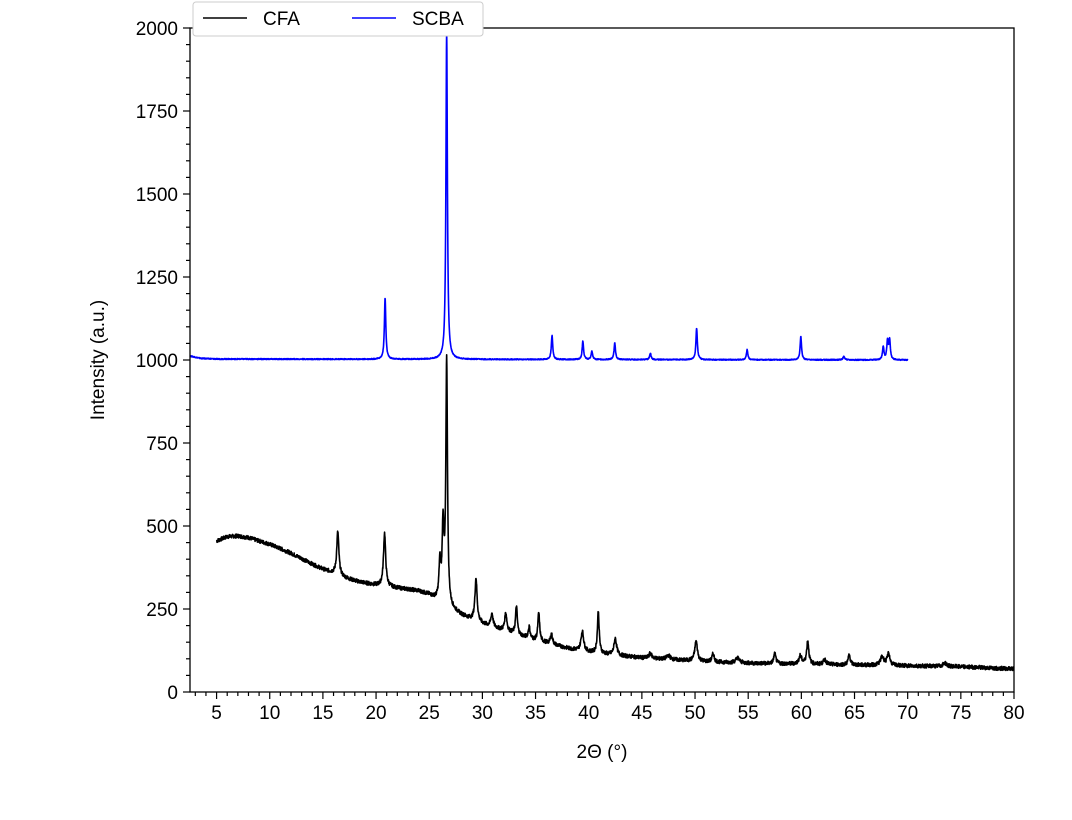 This screenshot has height=820, width=1072. I want to click on x-tick-label: 80, so click(1013, 713).